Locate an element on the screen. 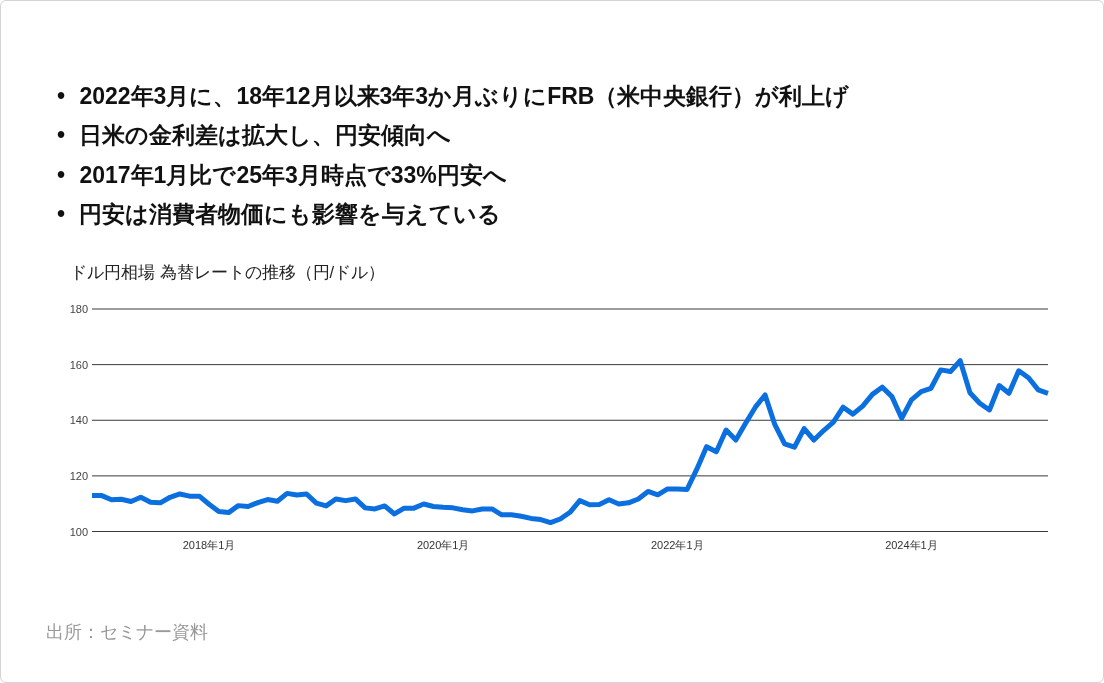 This screenshot has height=683, width=1104. y-tick-label: 100 is located at coordinates (78, 531).